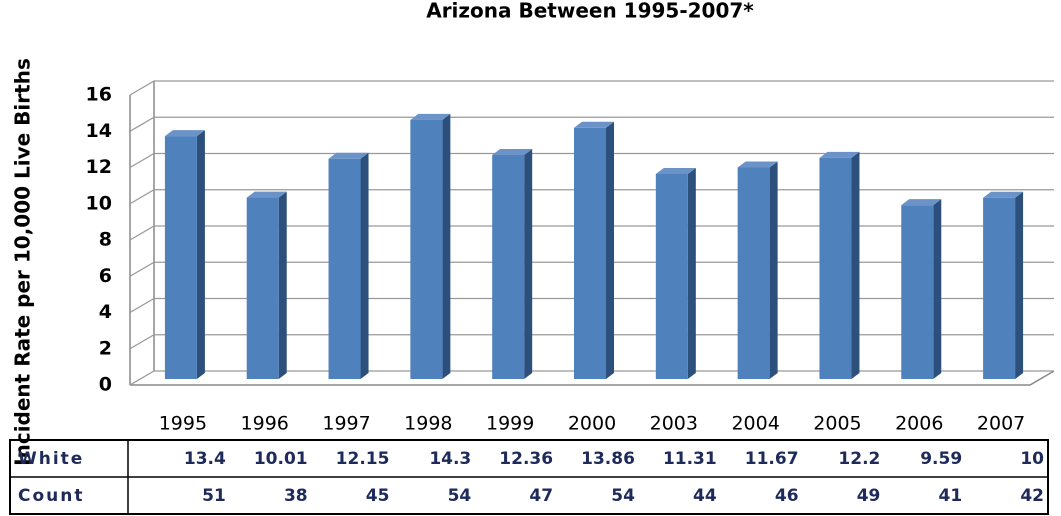 This screenshot has width=1061, height=516. Describe the element at coordinates (214, 496) in the screenshot. I see `table-cell: 51` at that location.